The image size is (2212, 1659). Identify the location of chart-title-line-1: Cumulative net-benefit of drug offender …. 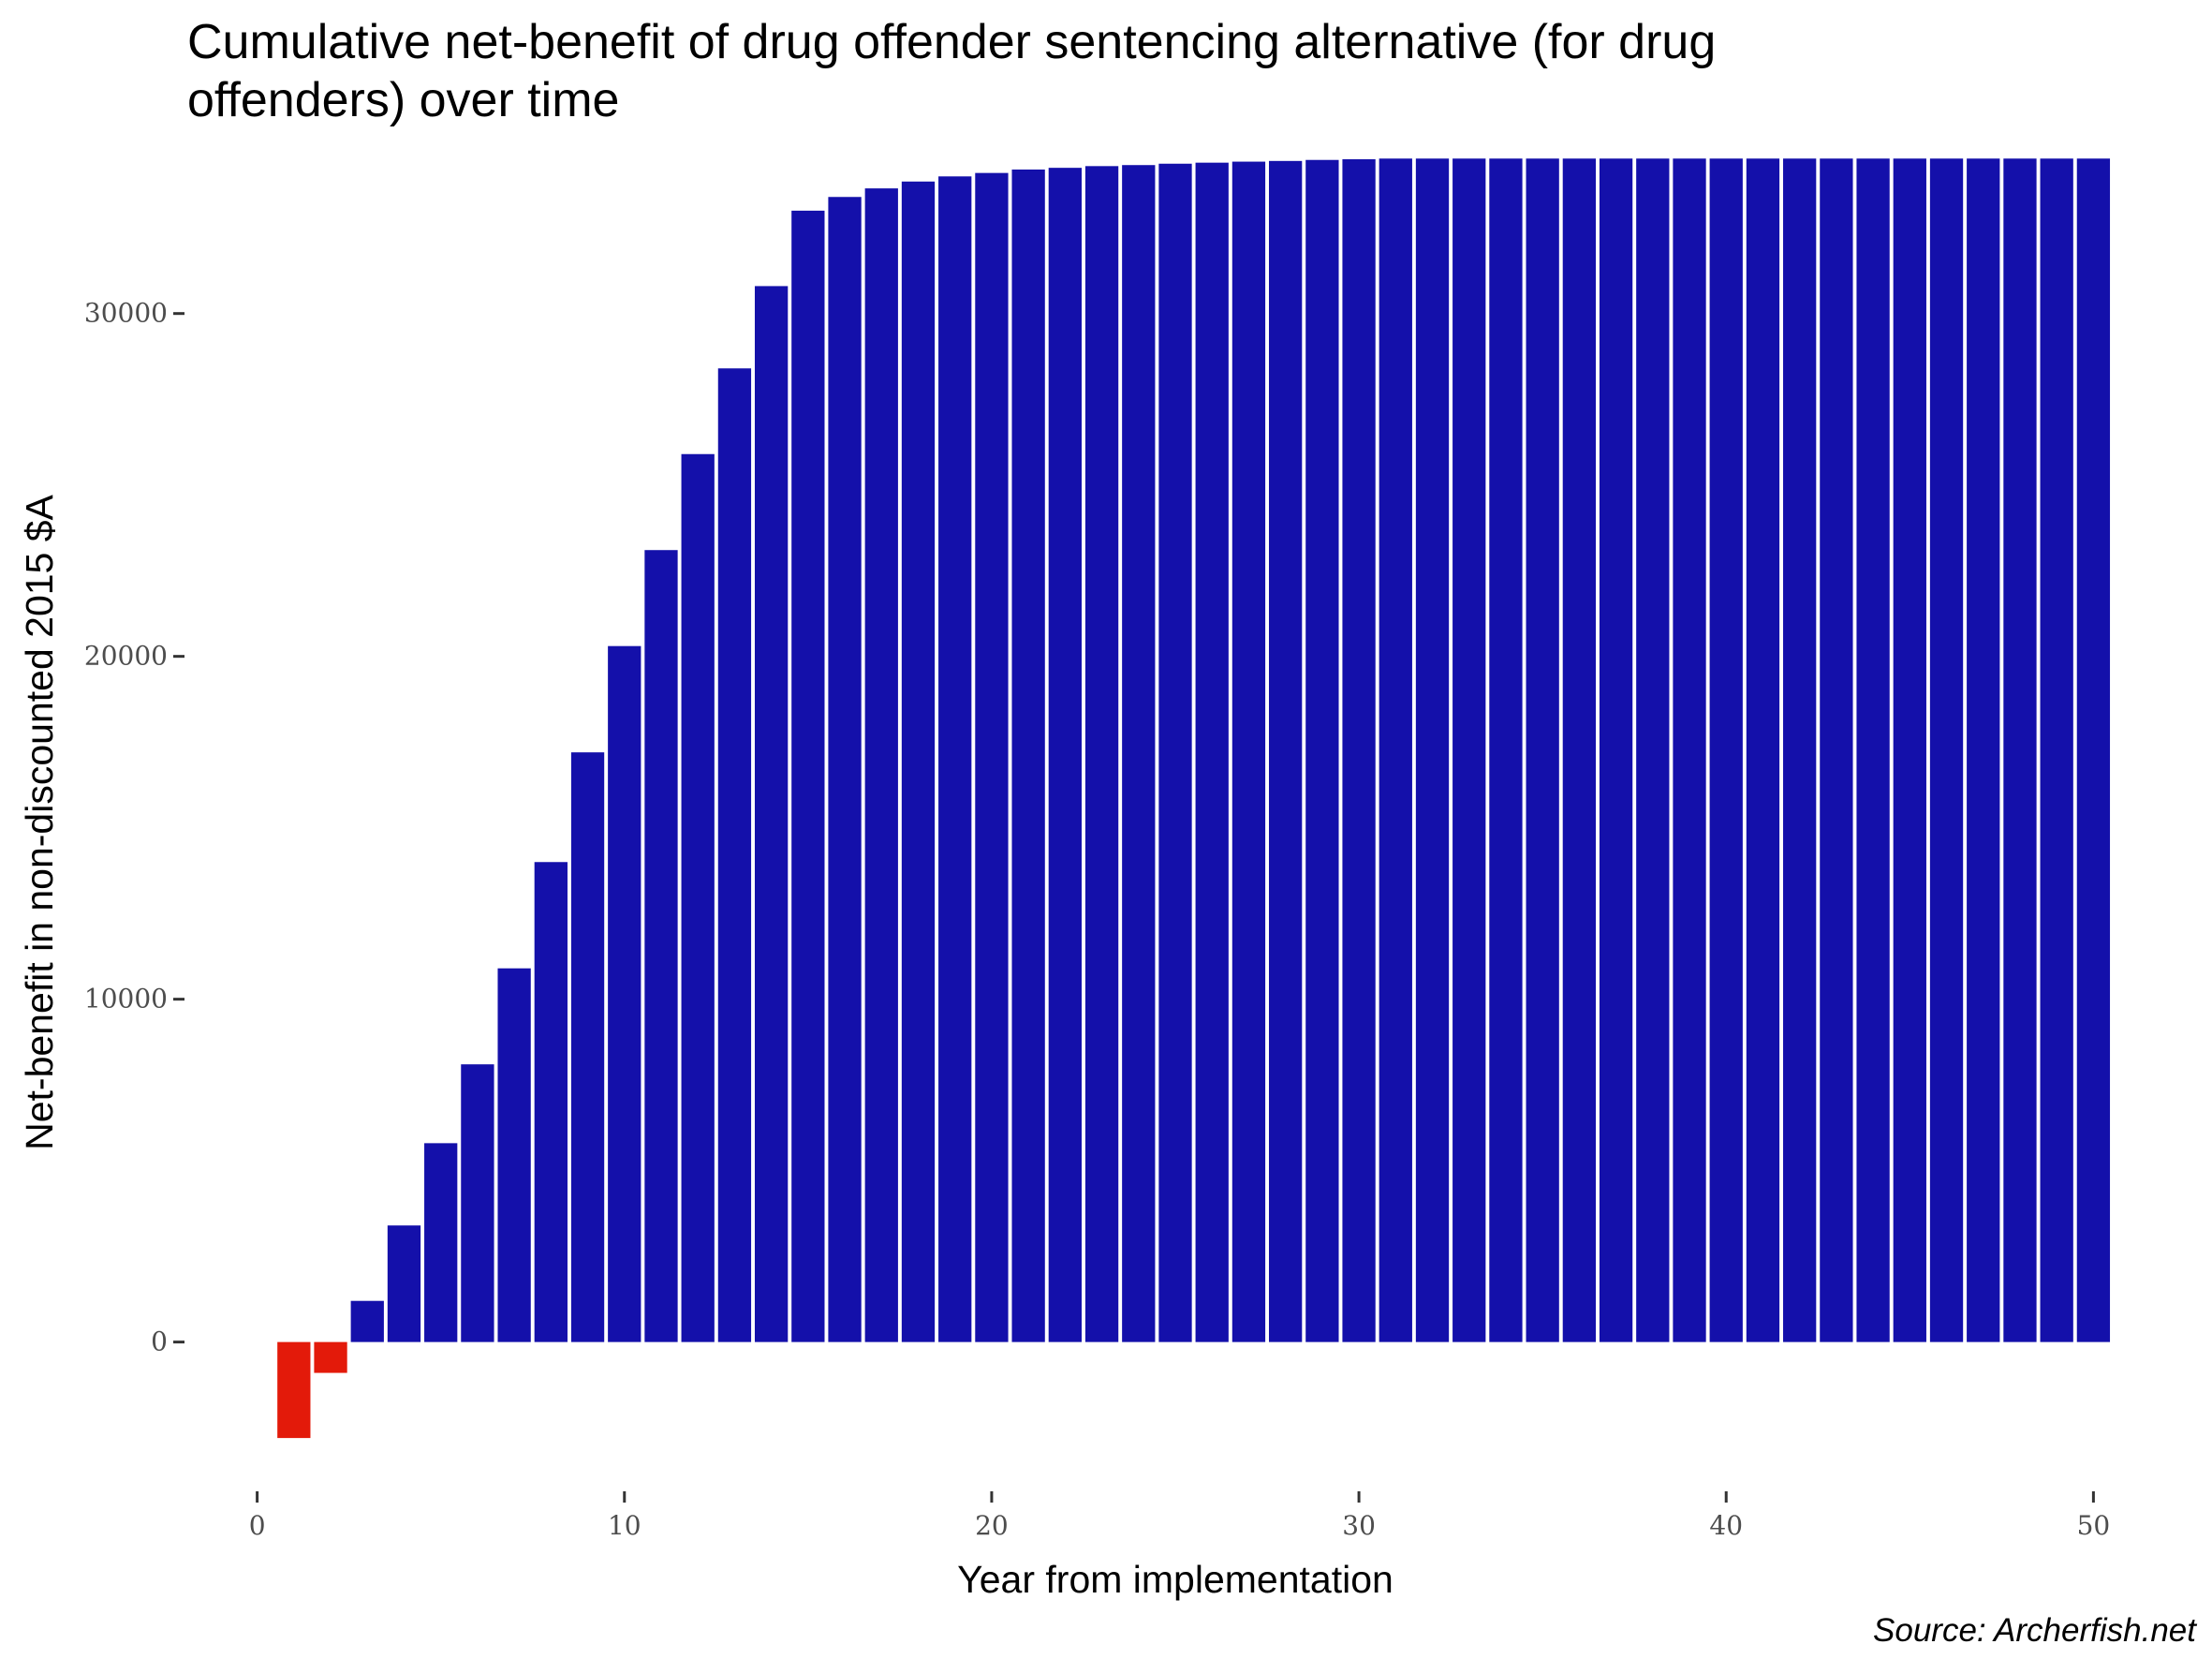
(951, 42).